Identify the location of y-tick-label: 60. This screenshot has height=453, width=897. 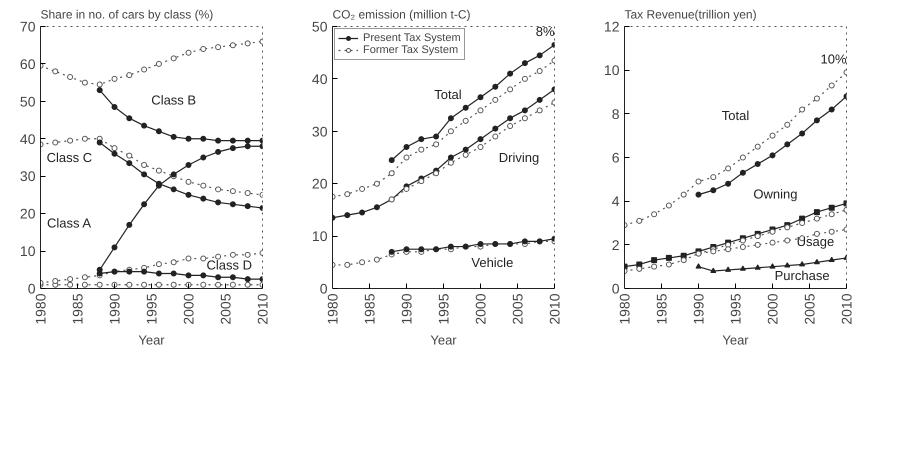
(28, 64).